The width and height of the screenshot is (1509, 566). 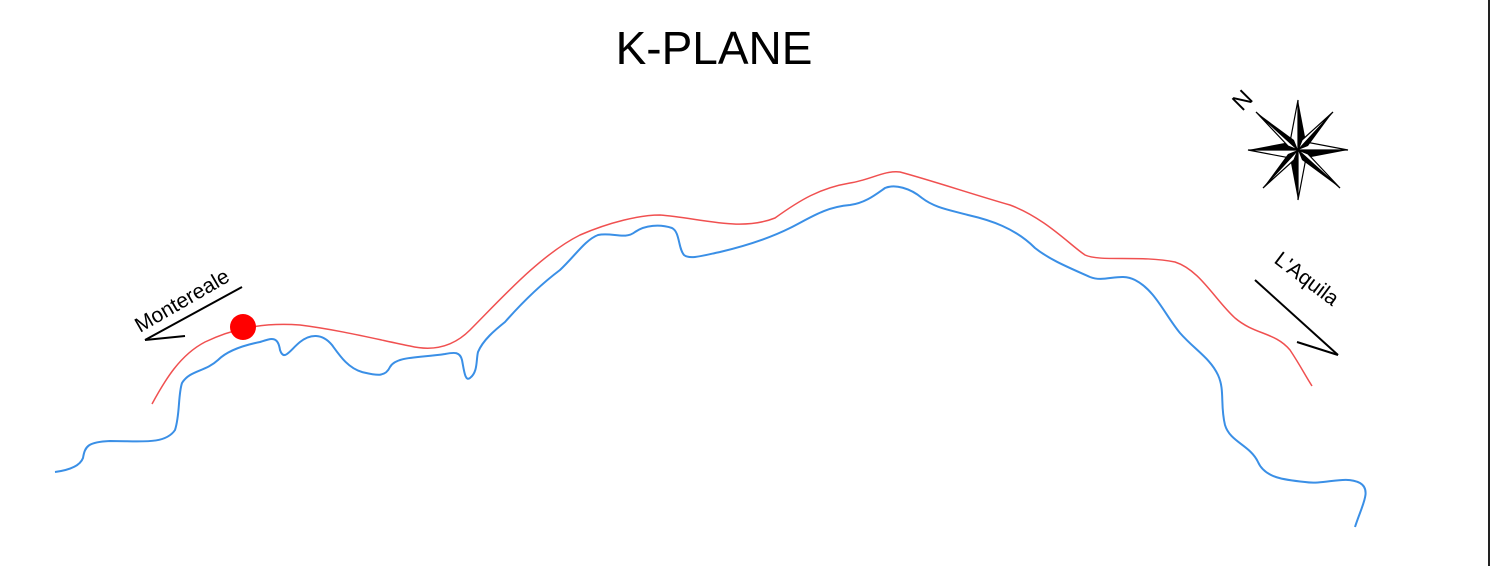 I want to click on laquila-direction: L'Aquila, so click(x=1298, y=302).